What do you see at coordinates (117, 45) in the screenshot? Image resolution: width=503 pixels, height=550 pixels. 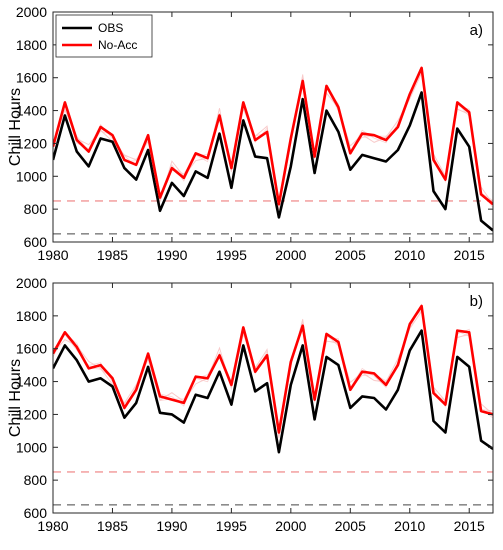 I see `legend-label-no-acc: No-Acc` at bounding box center [117, 45].